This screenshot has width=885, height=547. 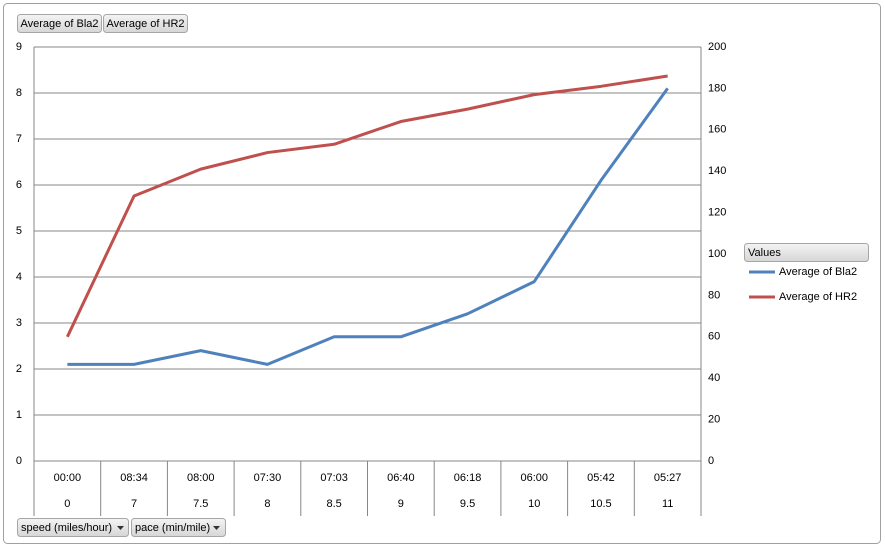 I want to click on x-outer-label: 11, so click(x=667, y=504).